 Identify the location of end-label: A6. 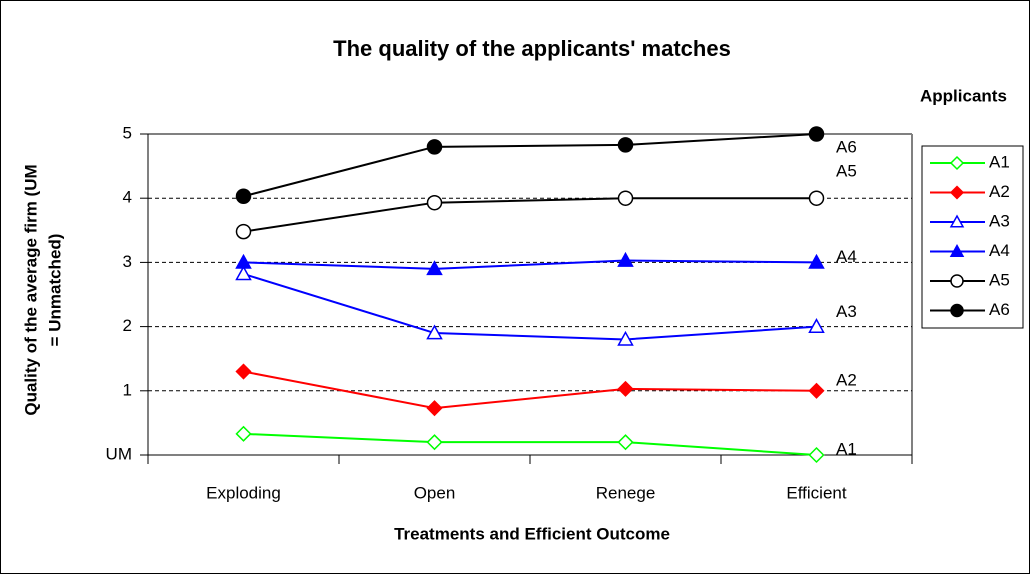
(846, 146).